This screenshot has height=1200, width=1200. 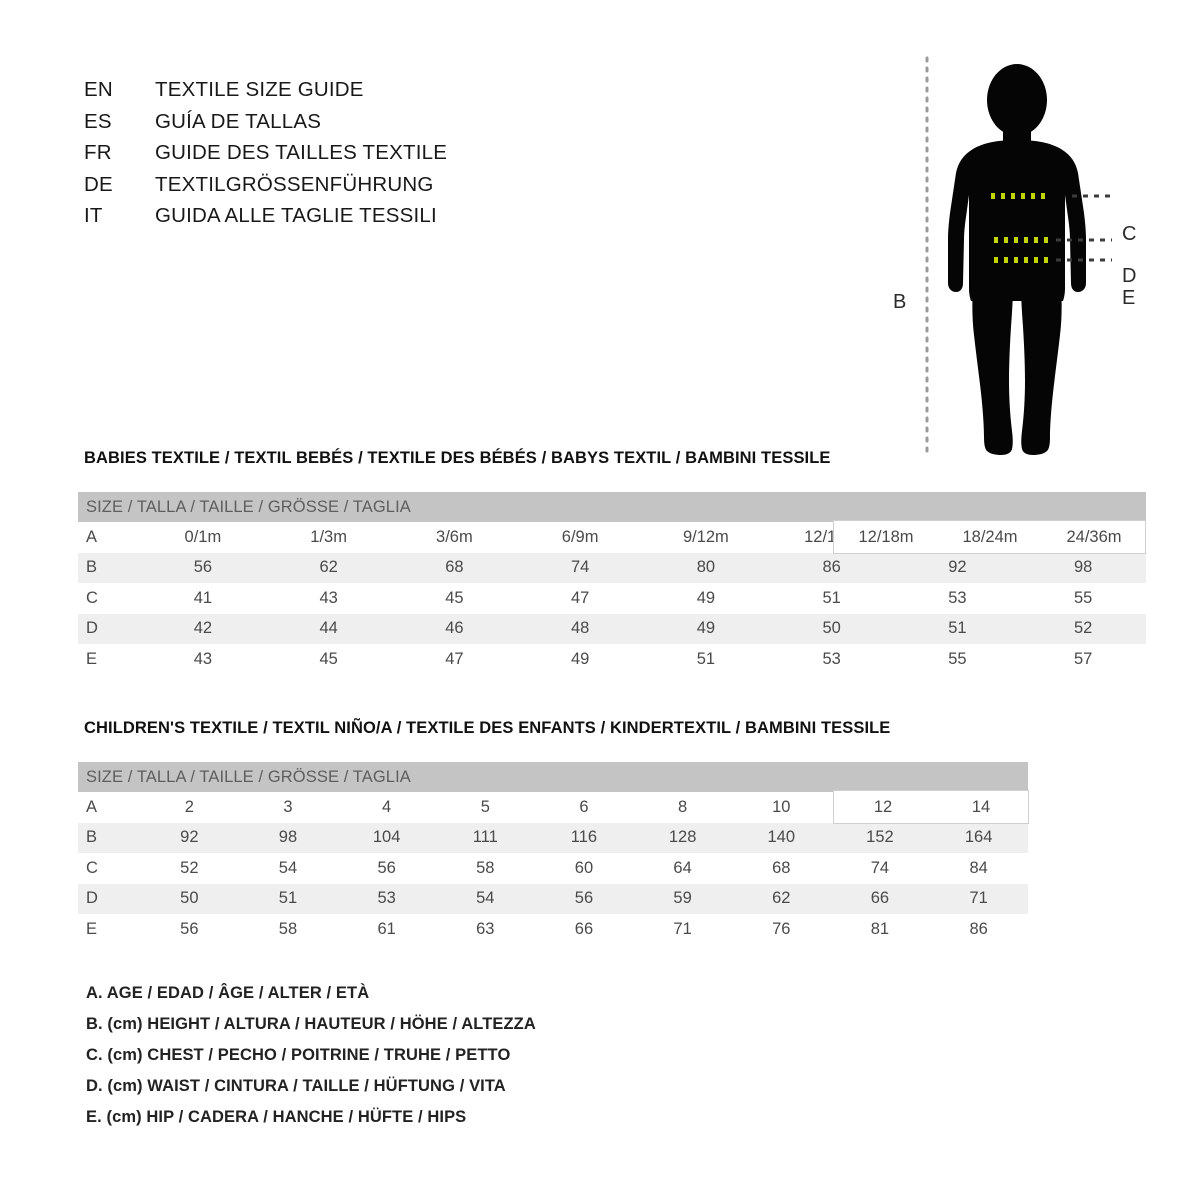 I want to click on table-cell: 152, so click(x=880, y=837).